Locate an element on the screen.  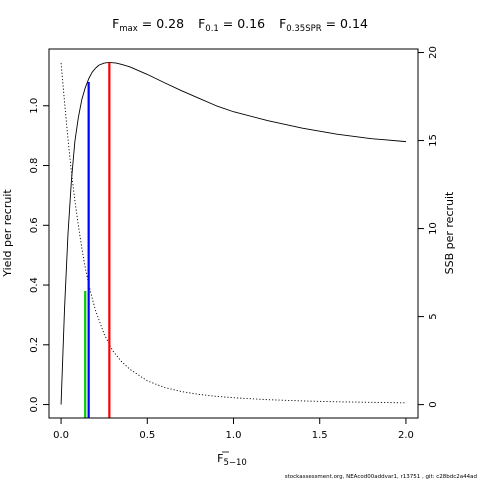
title-f35-label: F is located at coordinates (282, 23).